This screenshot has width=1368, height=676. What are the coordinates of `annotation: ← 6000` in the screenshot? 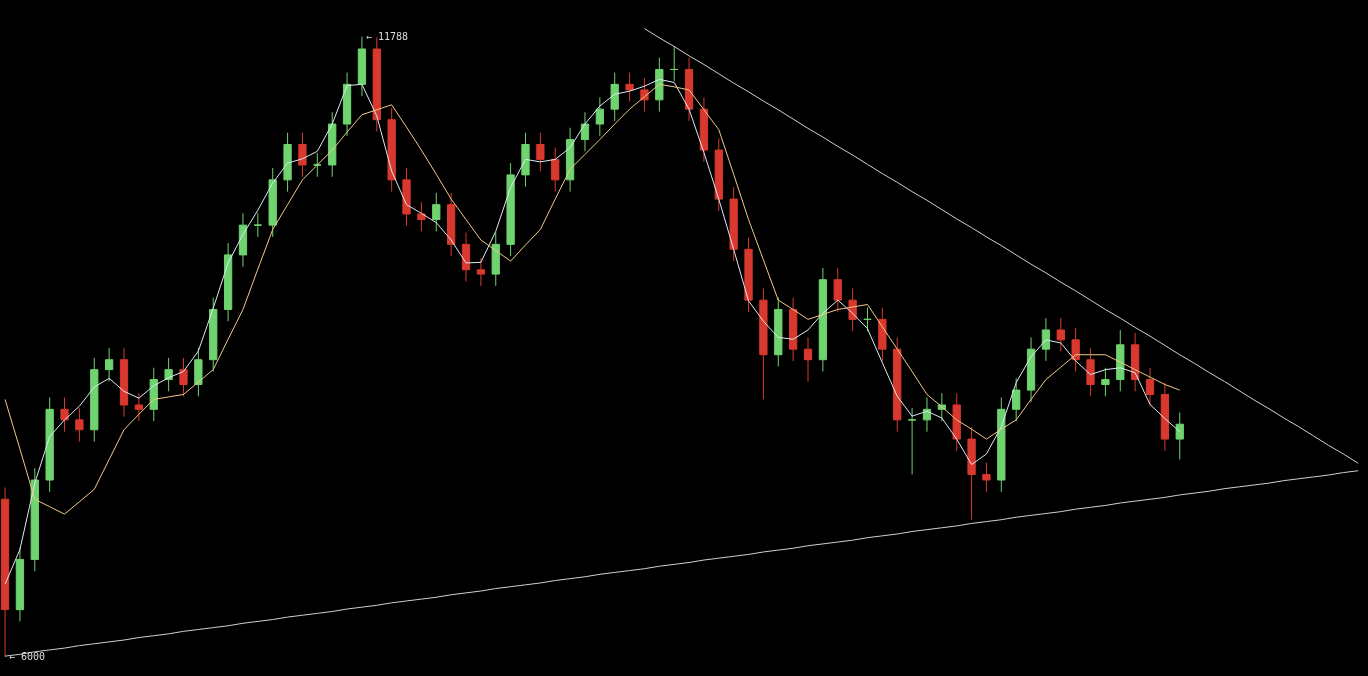 It's located at (27, 656).